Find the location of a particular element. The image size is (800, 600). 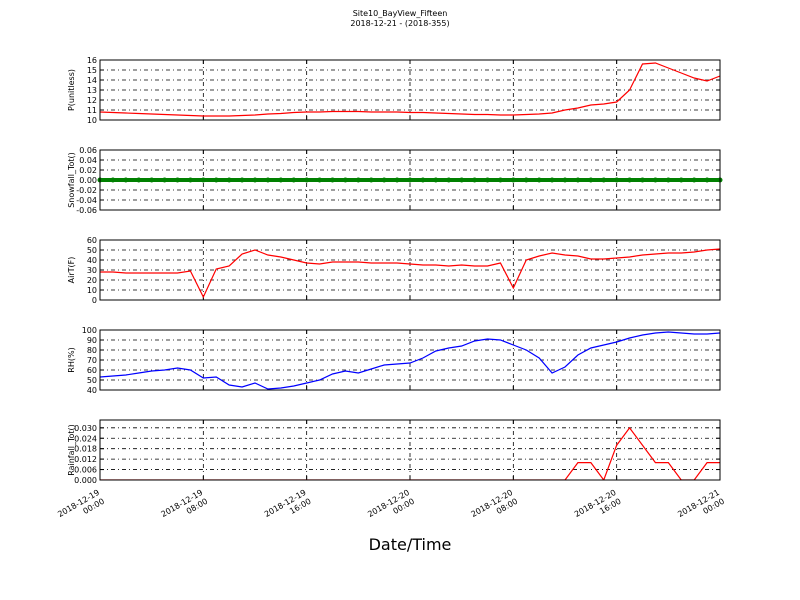

y-tick-label: 100 is located at coordinates (89, 330).